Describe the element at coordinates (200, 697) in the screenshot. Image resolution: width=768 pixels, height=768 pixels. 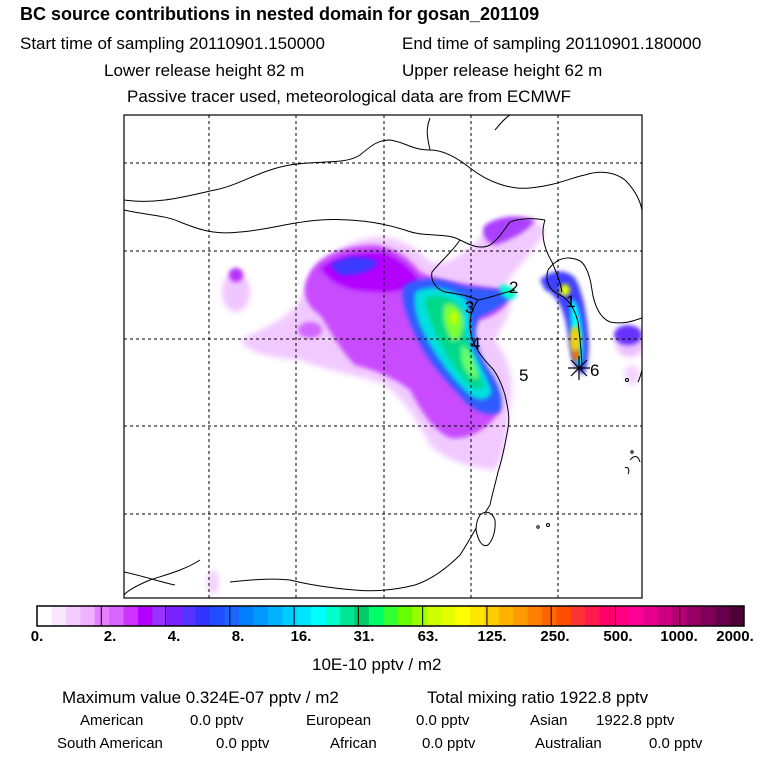
I see `maximum-value: Maximum value 0.324E-07 pptv / m2` at that location.